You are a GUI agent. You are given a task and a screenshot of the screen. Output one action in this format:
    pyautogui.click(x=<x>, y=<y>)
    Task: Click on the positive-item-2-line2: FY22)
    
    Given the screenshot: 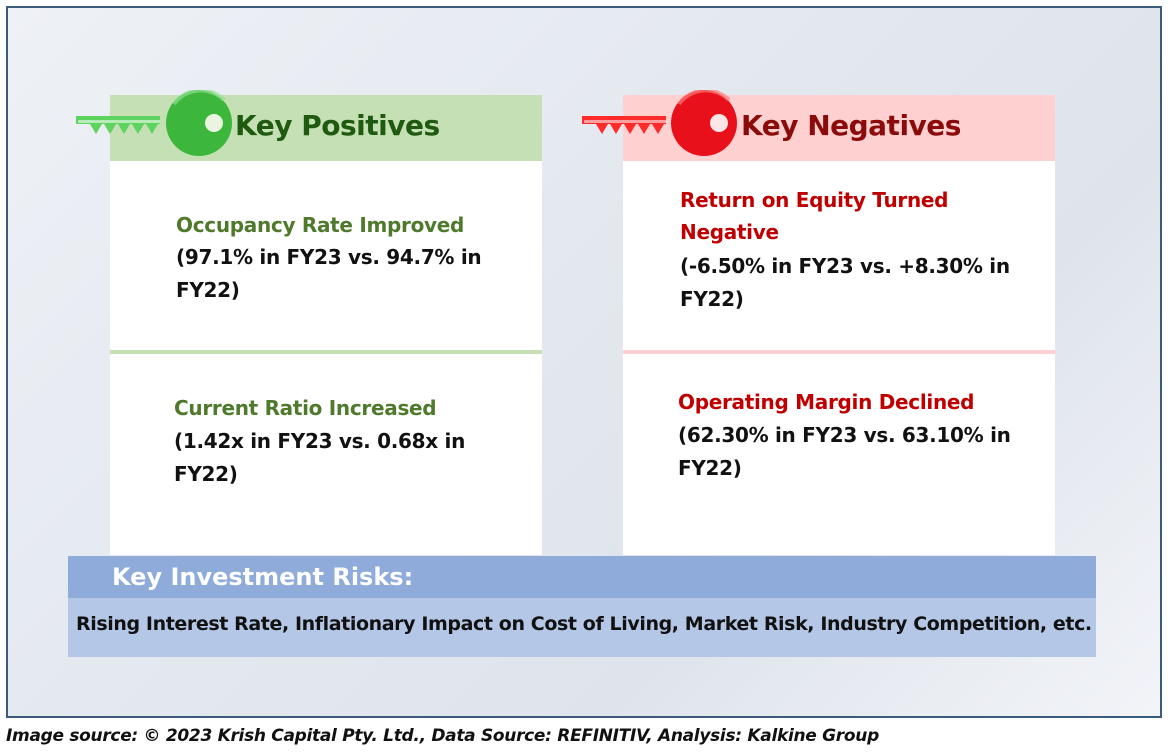 What is the action you would take?
    pyautogui.click(x=206, y=474)
    